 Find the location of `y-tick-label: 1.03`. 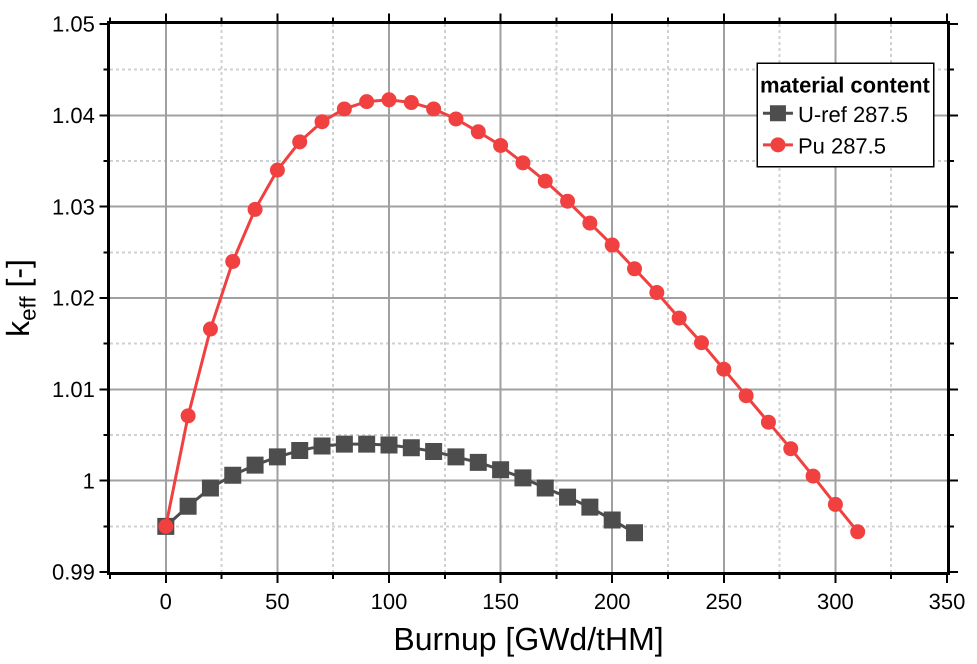

y-tick-label: 1.03 is located at coordinates (73, 207).